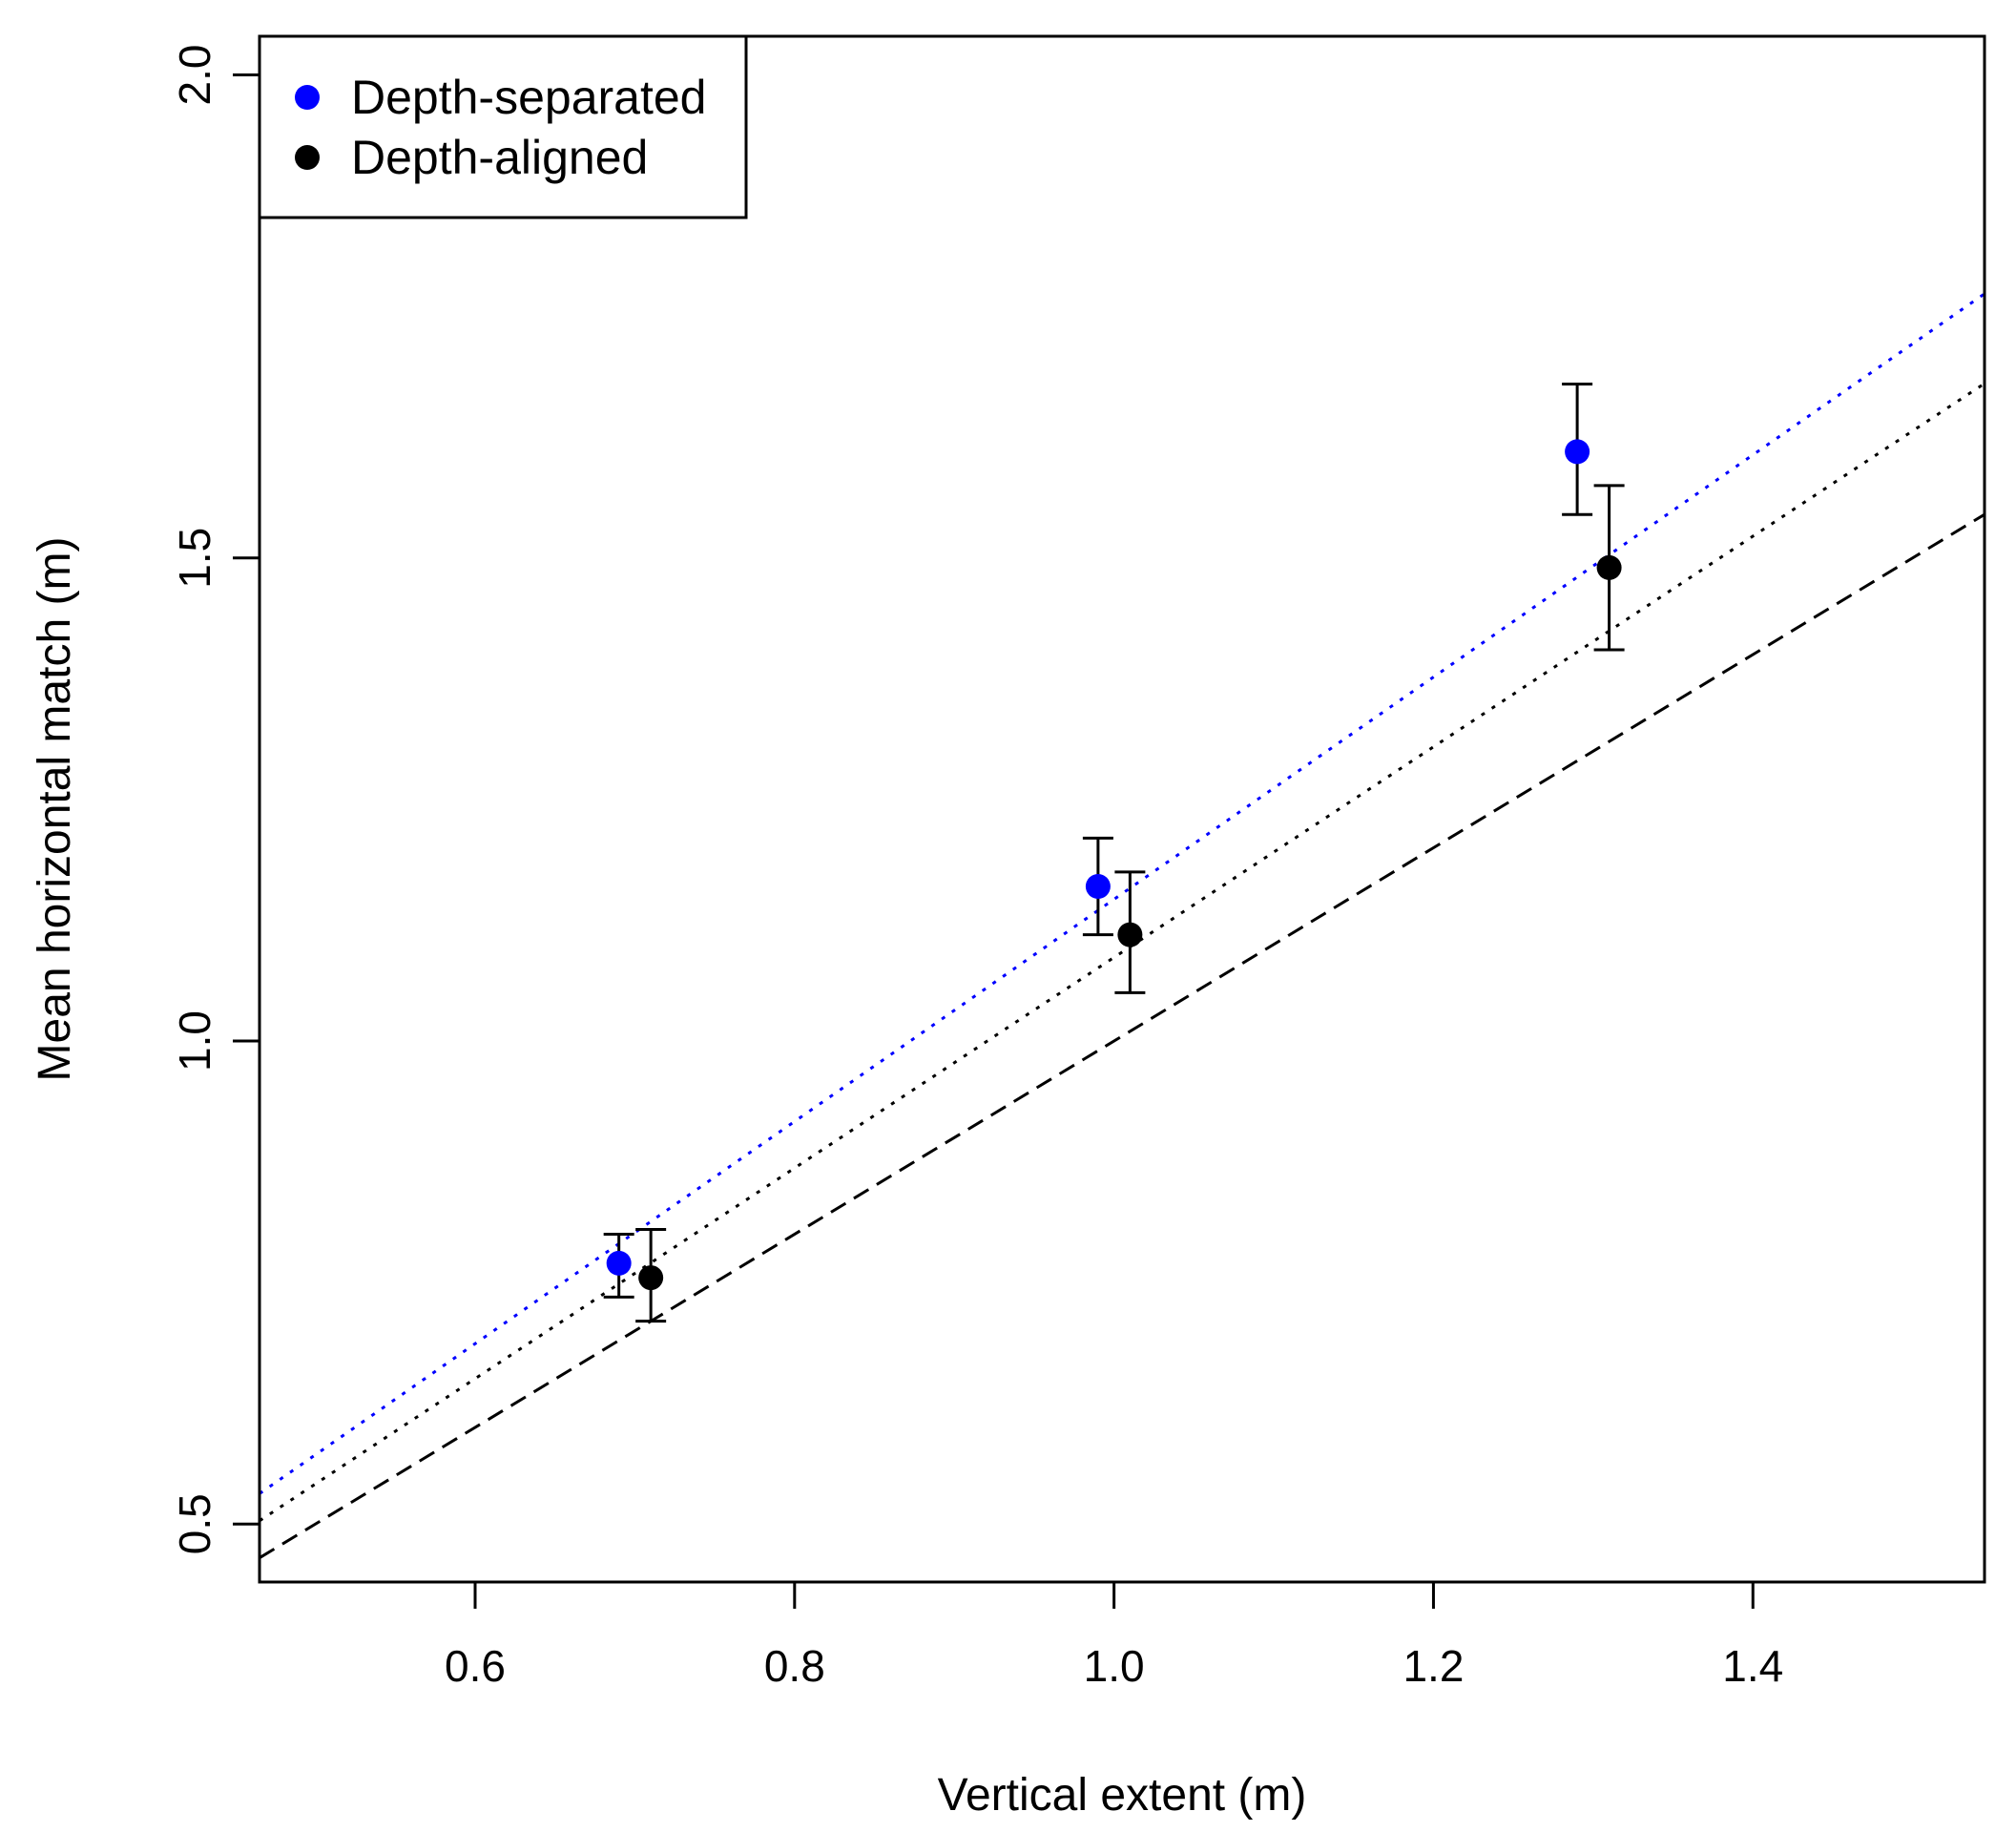 Image resolution: width=2016 pixels, height=1832 pixels. Describe the element at coordinates (794, 1666) in the screenshot. I see `x-tick-label: 0.8` at that location.